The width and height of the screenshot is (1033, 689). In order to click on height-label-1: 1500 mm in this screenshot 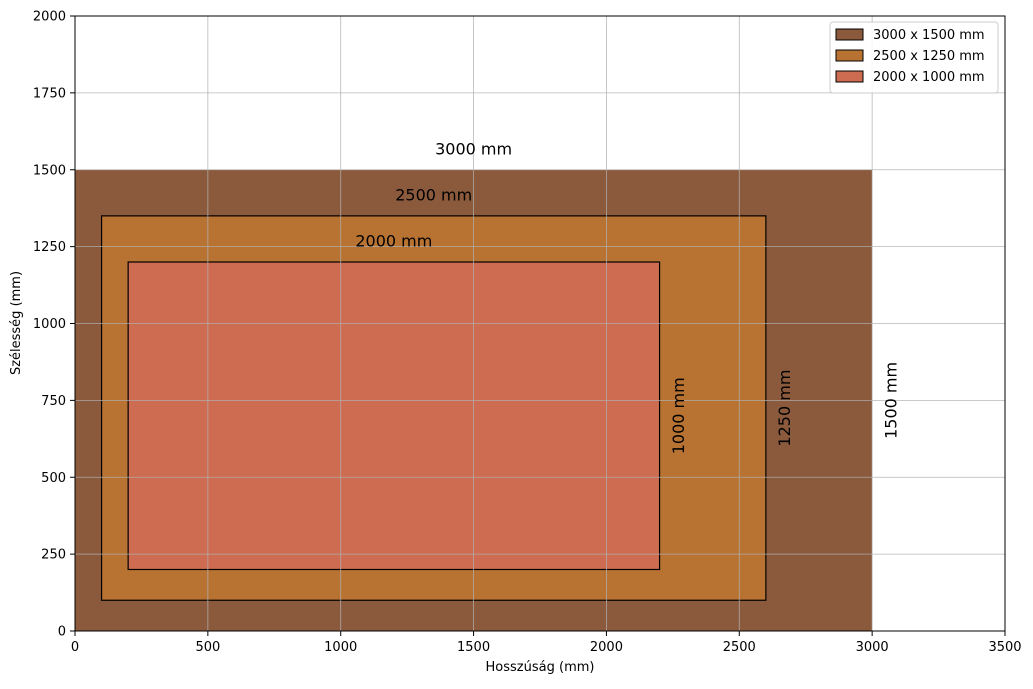, I will do `click(890, 400)`.